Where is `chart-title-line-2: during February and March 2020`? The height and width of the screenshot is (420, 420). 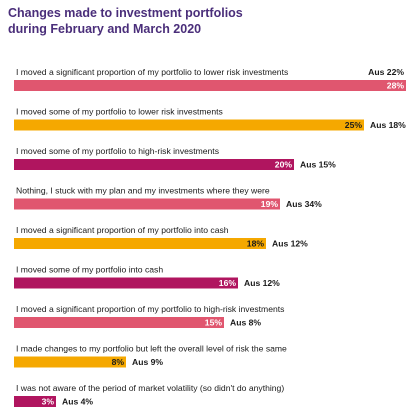
chart-title-line-2: during February and March 2020 is located at coordinates (105, 29).